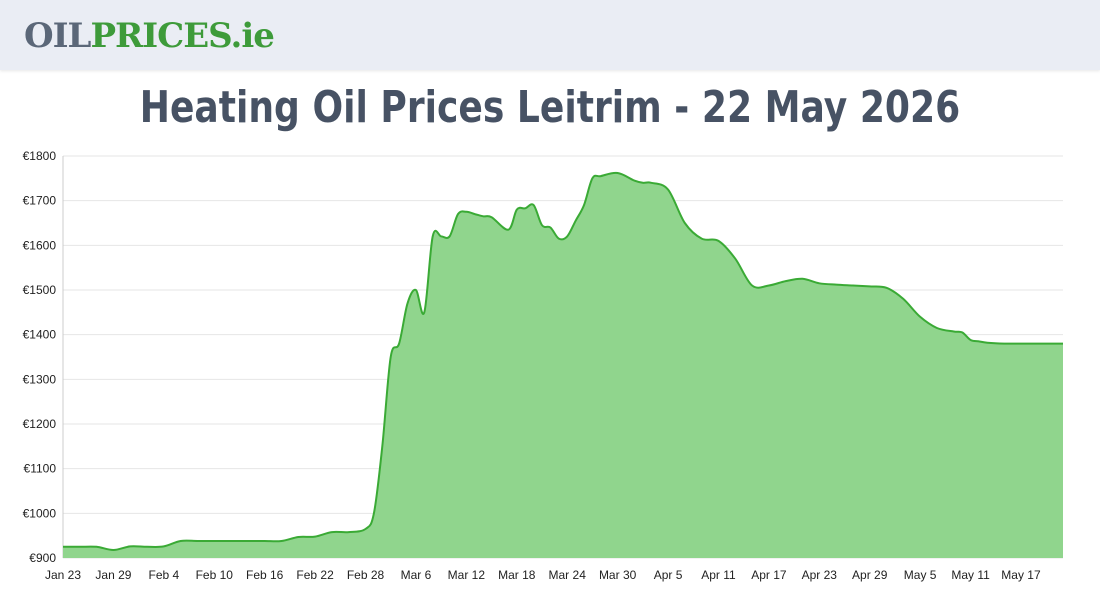 The width and height of the screenshot is (1100, 600). What do you see at coordinates (42, 558) in the screenshot?
I see `y-tick-label: €900` at bounding box center [42, 558].